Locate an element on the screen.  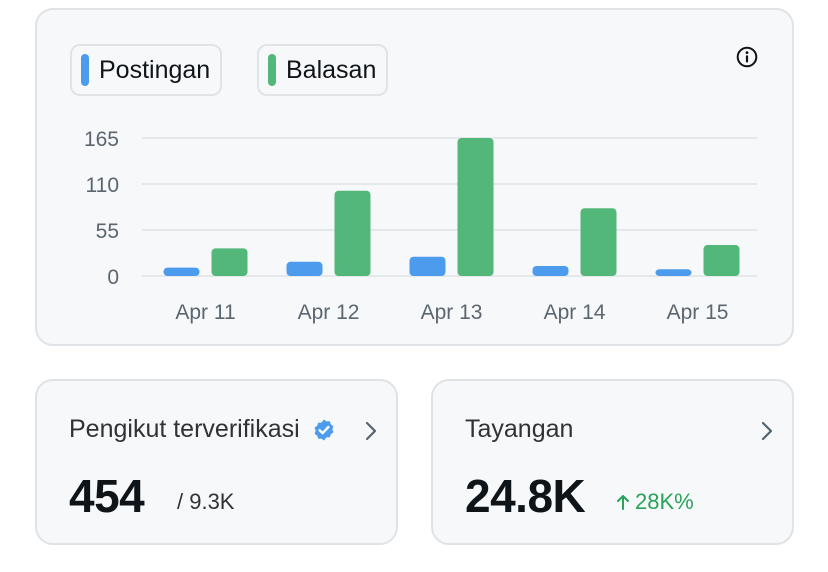
y-tick-label: 110 is located at coordinates (102, 185).